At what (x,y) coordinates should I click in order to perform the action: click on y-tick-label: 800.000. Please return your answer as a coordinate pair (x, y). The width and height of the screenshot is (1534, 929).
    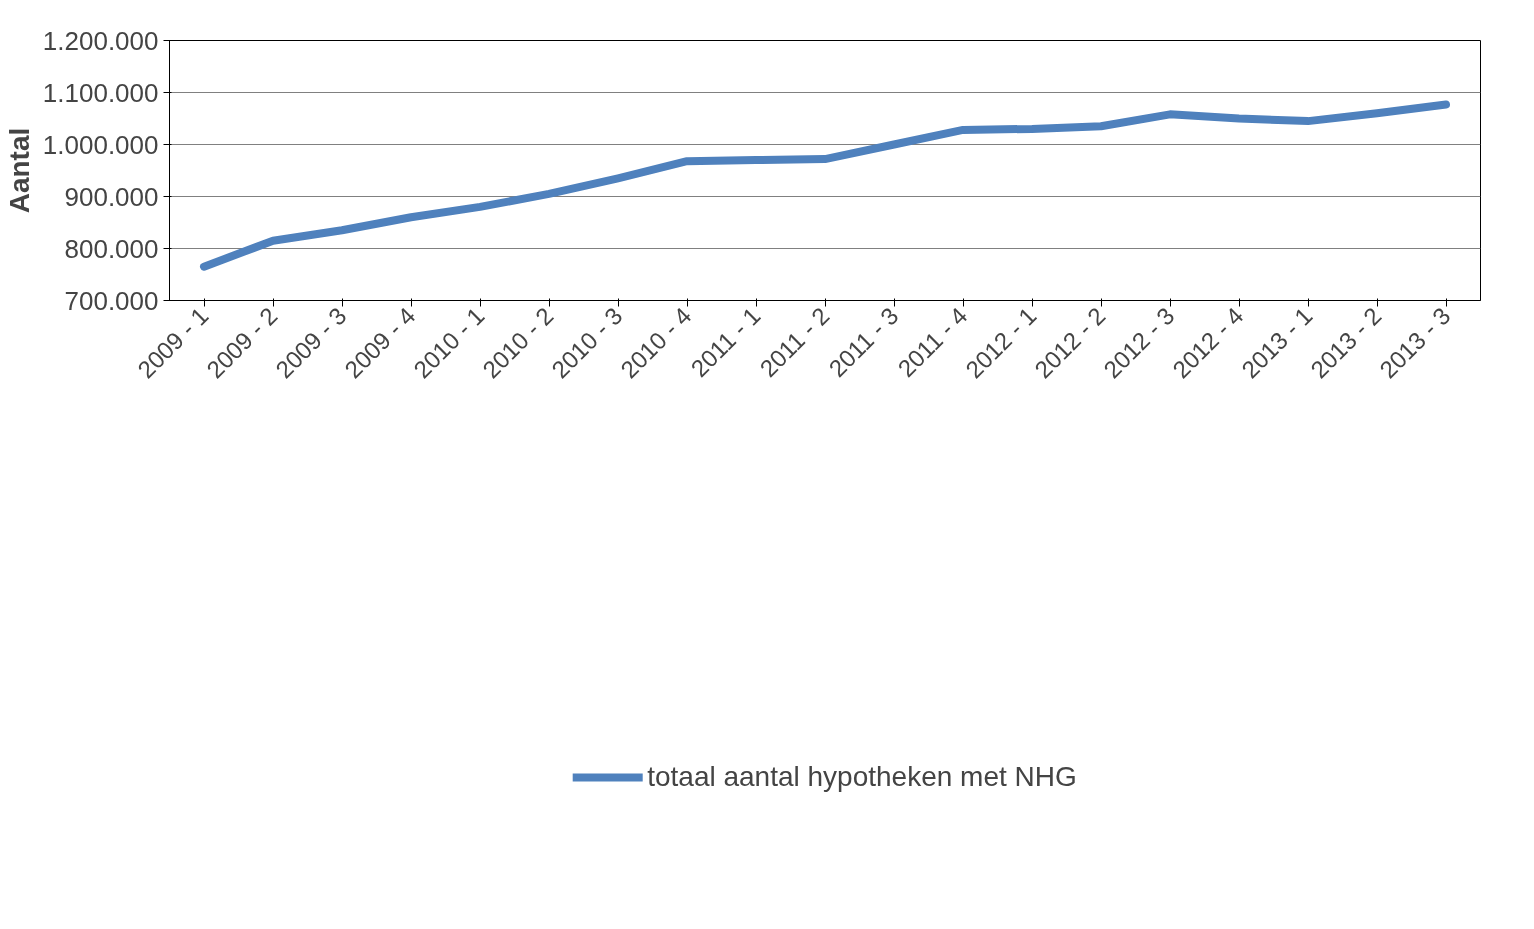
    Looking at the image, I should click on (111, 248).